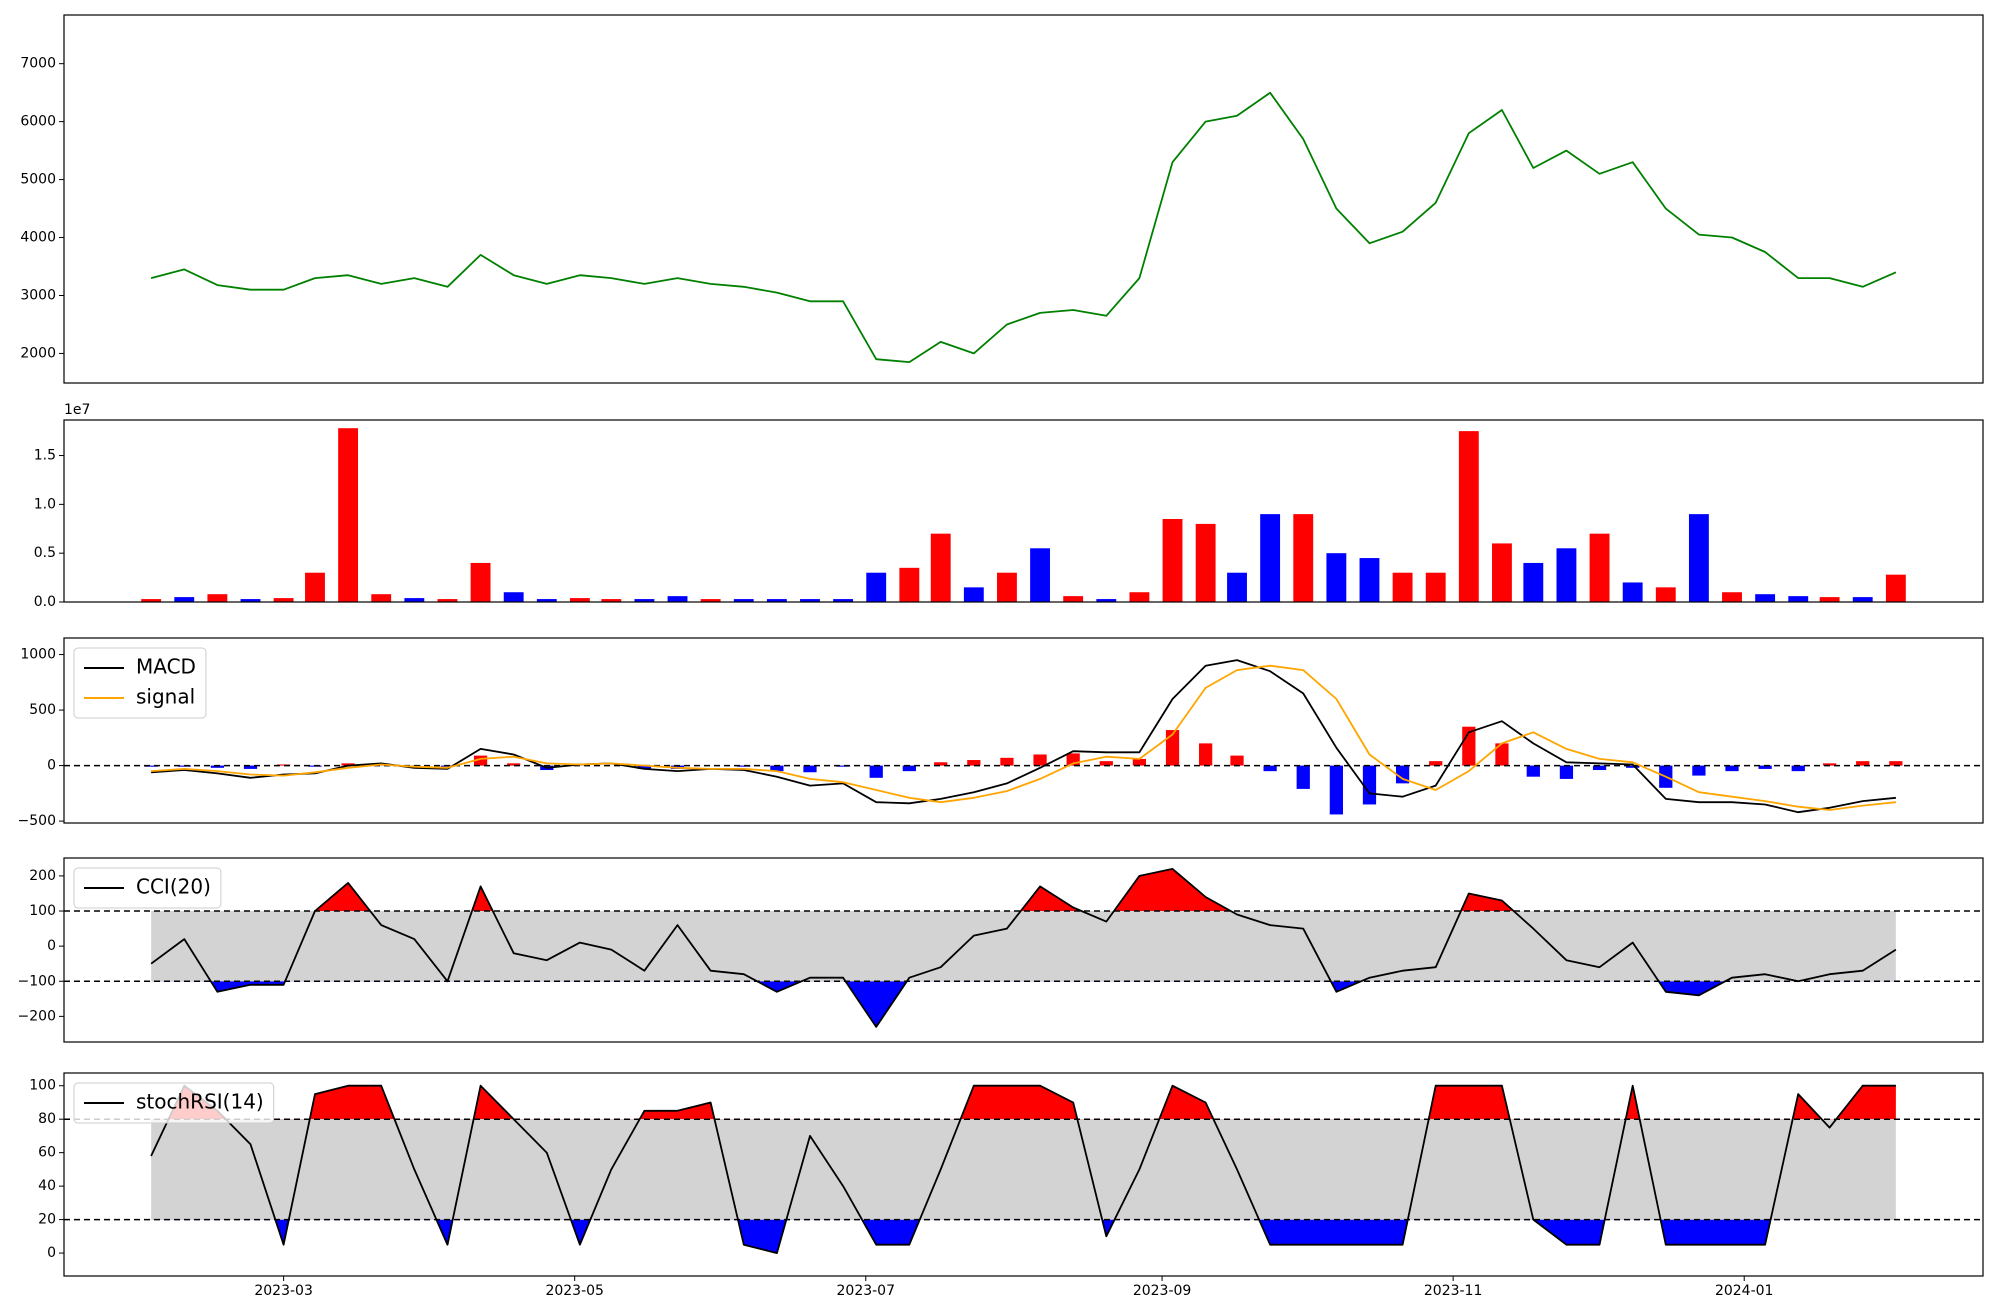  Describe the element at coordinates (47, 1153) in the screenshot. I see `y-tick-label: 60` at that location.